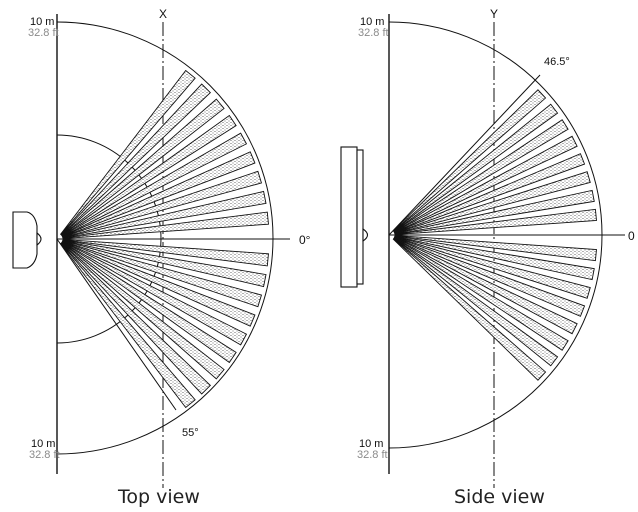 This screenshot has height=512, width=638. Describe the element at coordinates (163, 14) in the screenshot. I see `top-view-centerline-label: X` at that location.